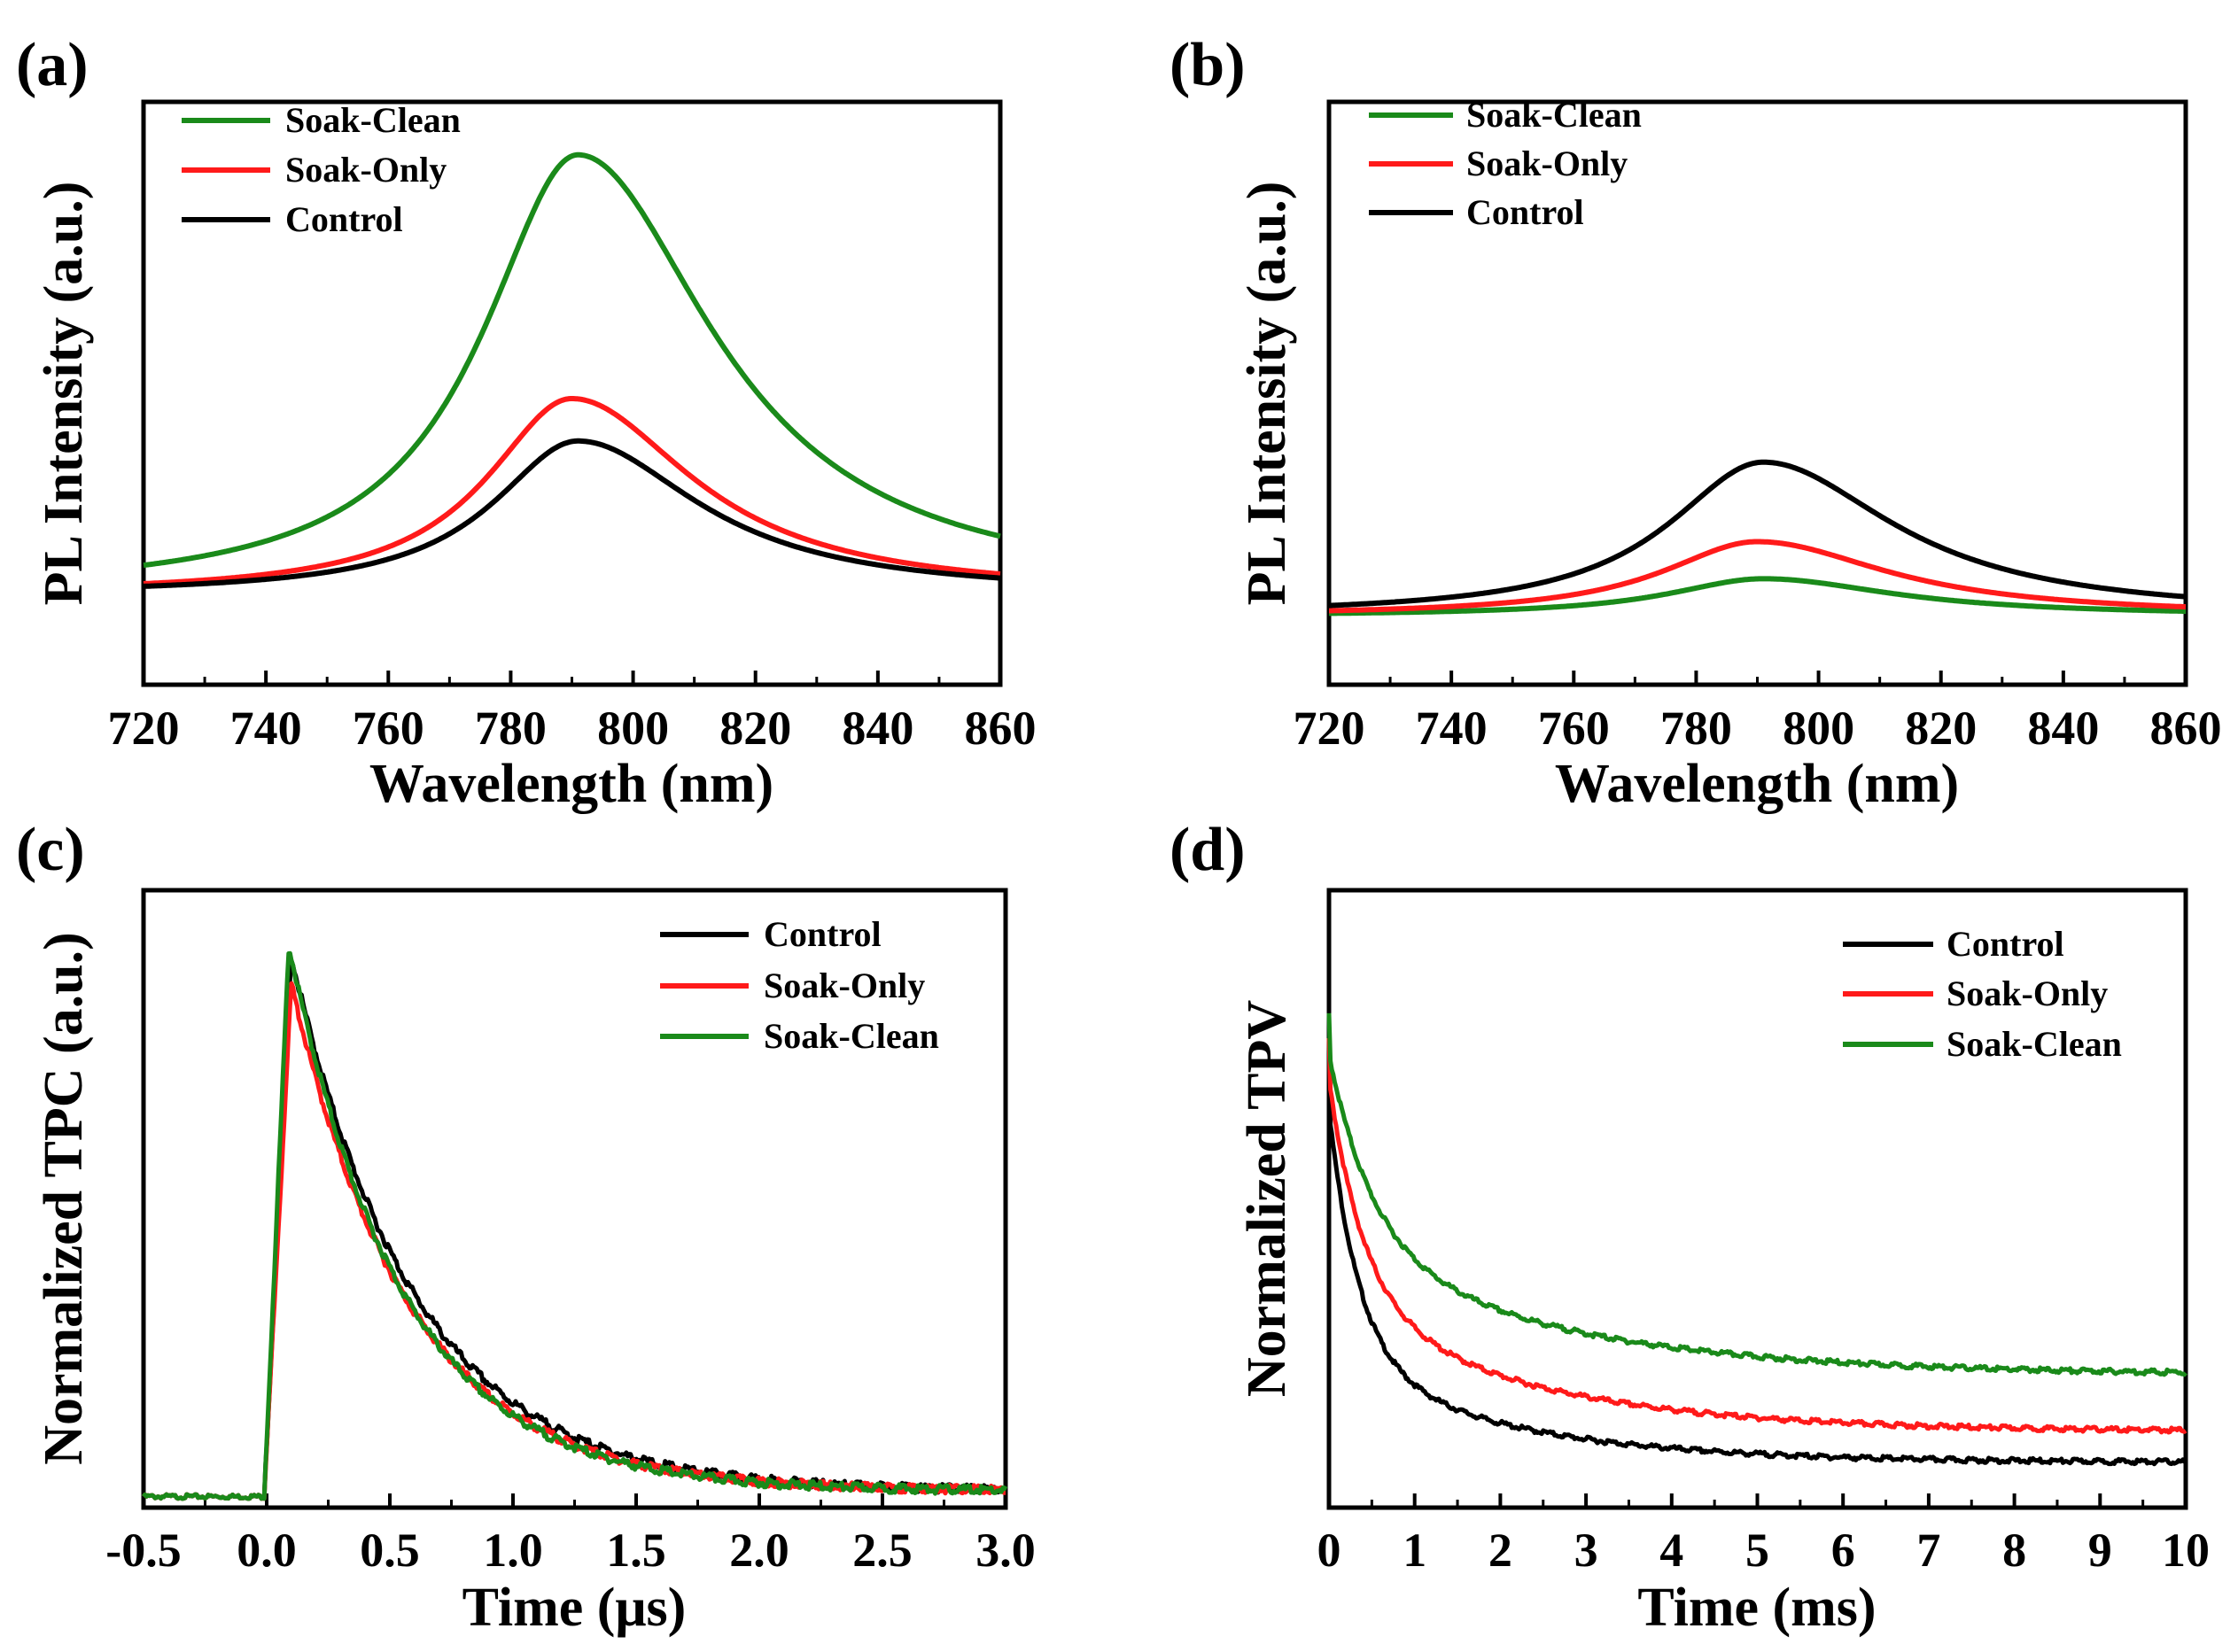  What do you see at coordinates (1554, 115) in the screenshot?
I see `legend-label-soak-clean-b: Soak-Clean` at bounding box center [1554, 115].